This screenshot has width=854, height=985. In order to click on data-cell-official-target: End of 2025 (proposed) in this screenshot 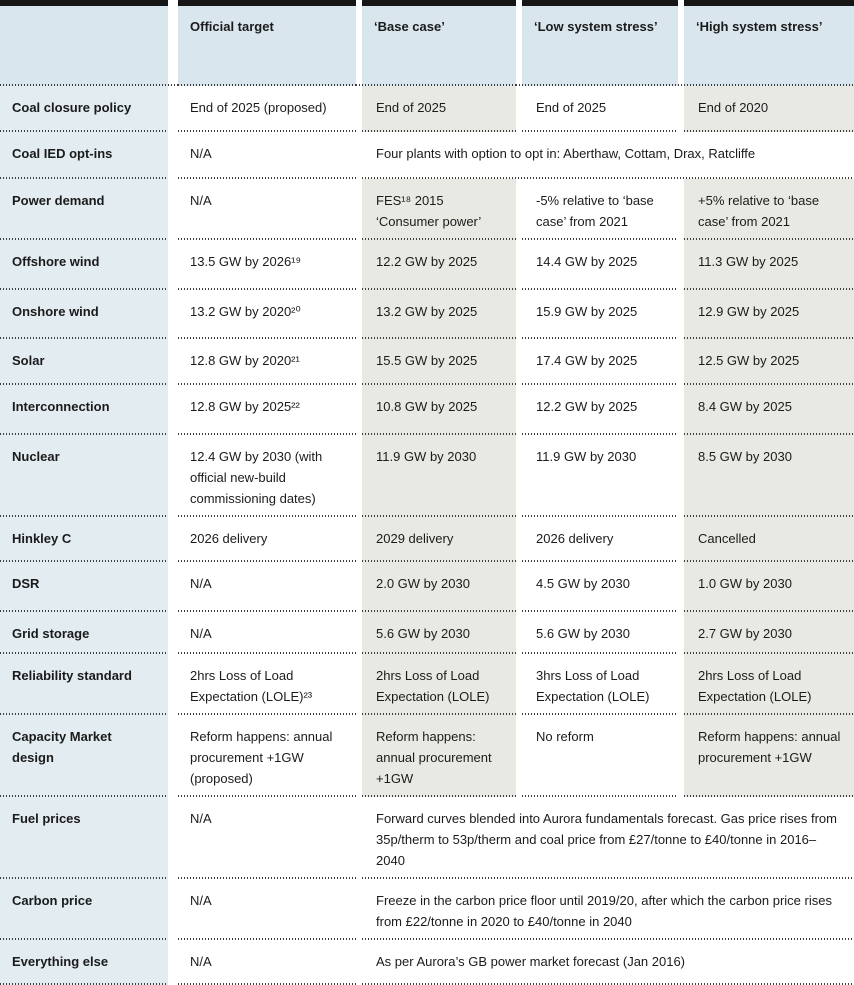, I will do `click(267, 109)`.